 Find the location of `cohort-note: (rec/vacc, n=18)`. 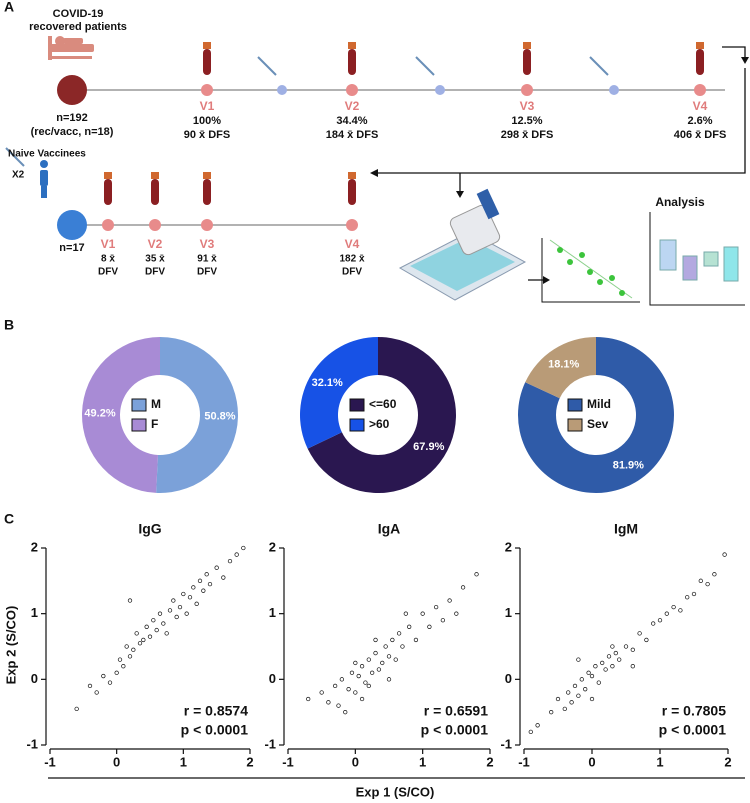

cohort-note: (rec/vacc, n=18) is located at coordinates (72, 132).